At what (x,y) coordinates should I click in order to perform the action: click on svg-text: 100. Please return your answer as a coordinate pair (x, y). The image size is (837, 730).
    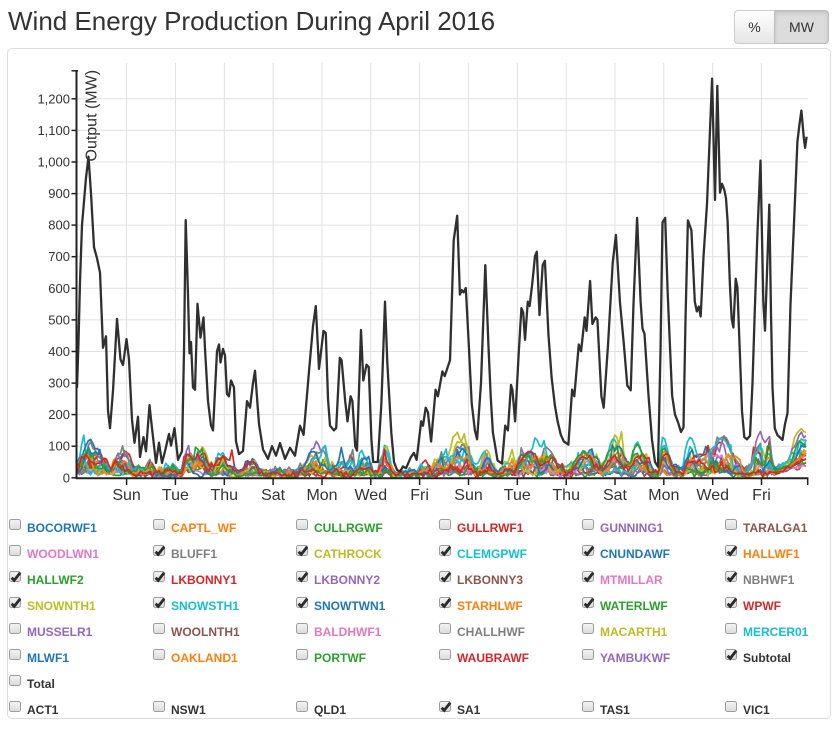
    Looking at the image, I should click on (59, 446).